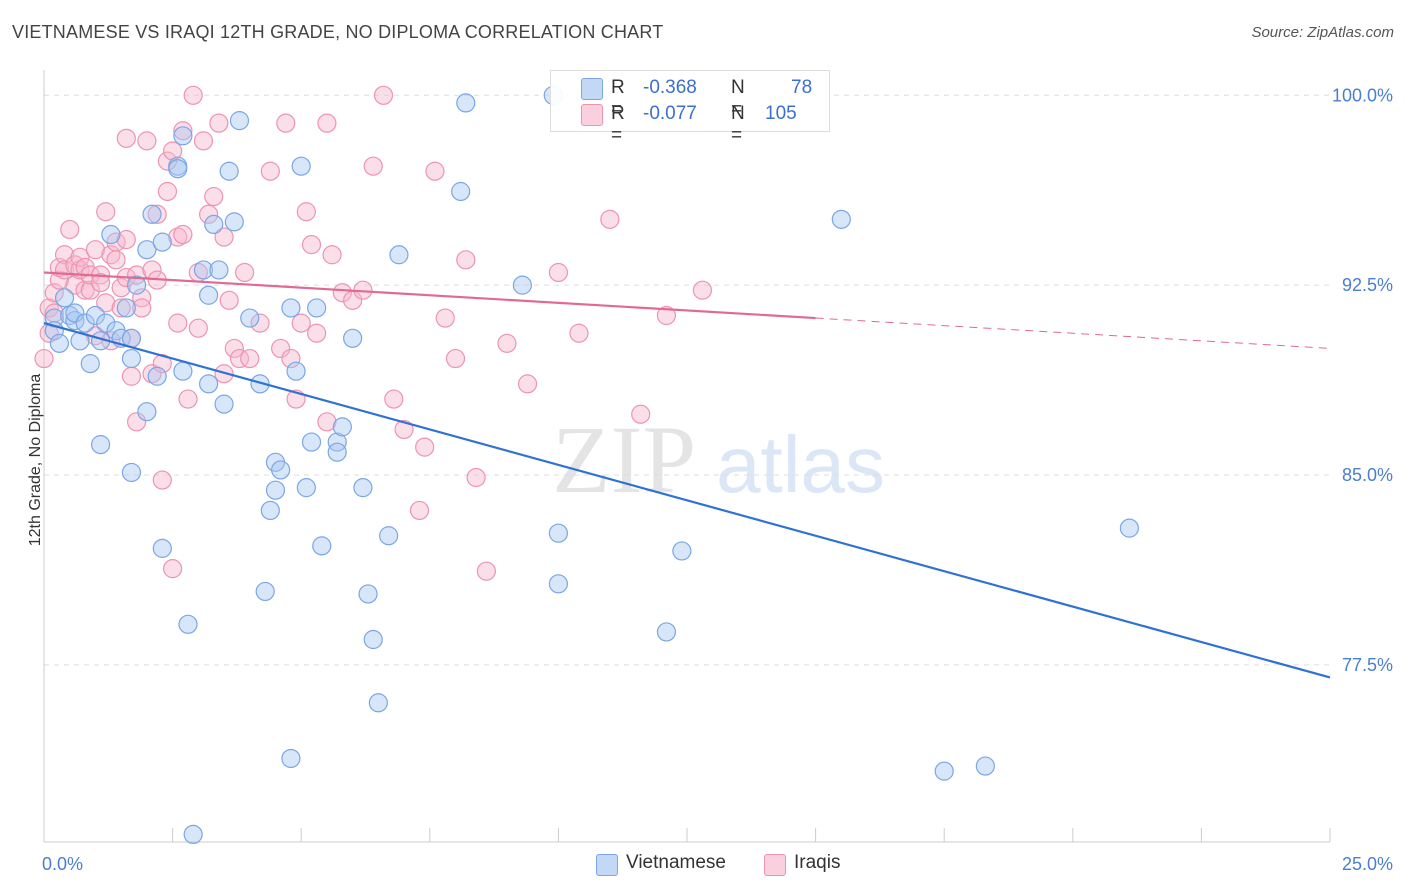 This screenshot has width=1406, height=892. What do you see at coordinates (717, 864) in the screenshot?
I see `x-tick-labels: 0.0% 25.0%` at bounding box center [717, 864].